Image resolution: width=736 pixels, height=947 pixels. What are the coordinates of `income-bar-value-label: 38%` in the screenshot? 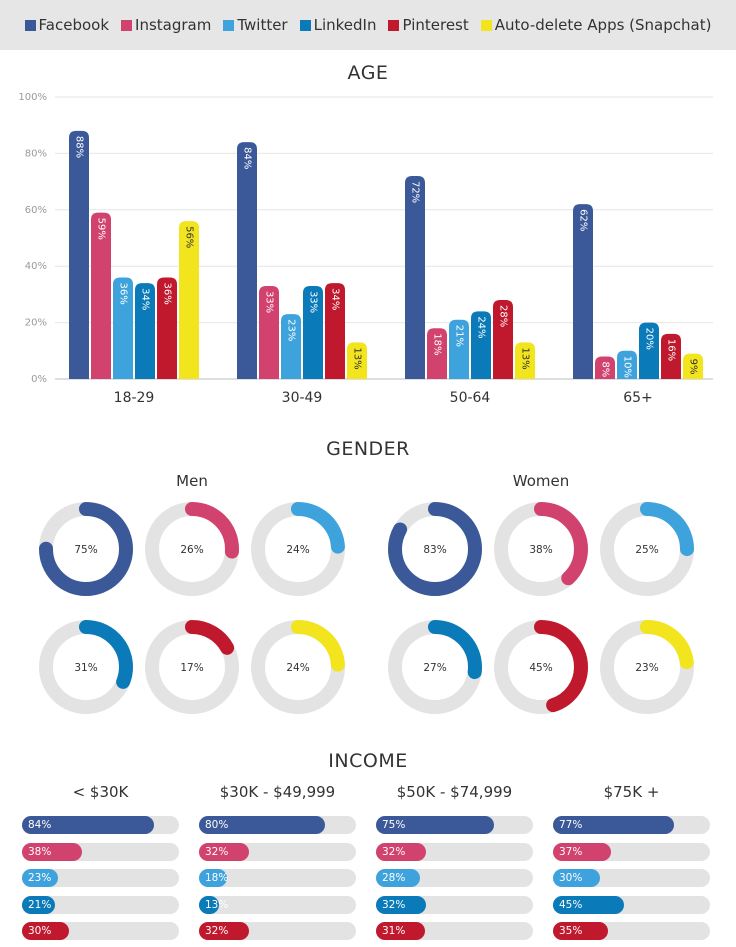 It's located at (40, 852).